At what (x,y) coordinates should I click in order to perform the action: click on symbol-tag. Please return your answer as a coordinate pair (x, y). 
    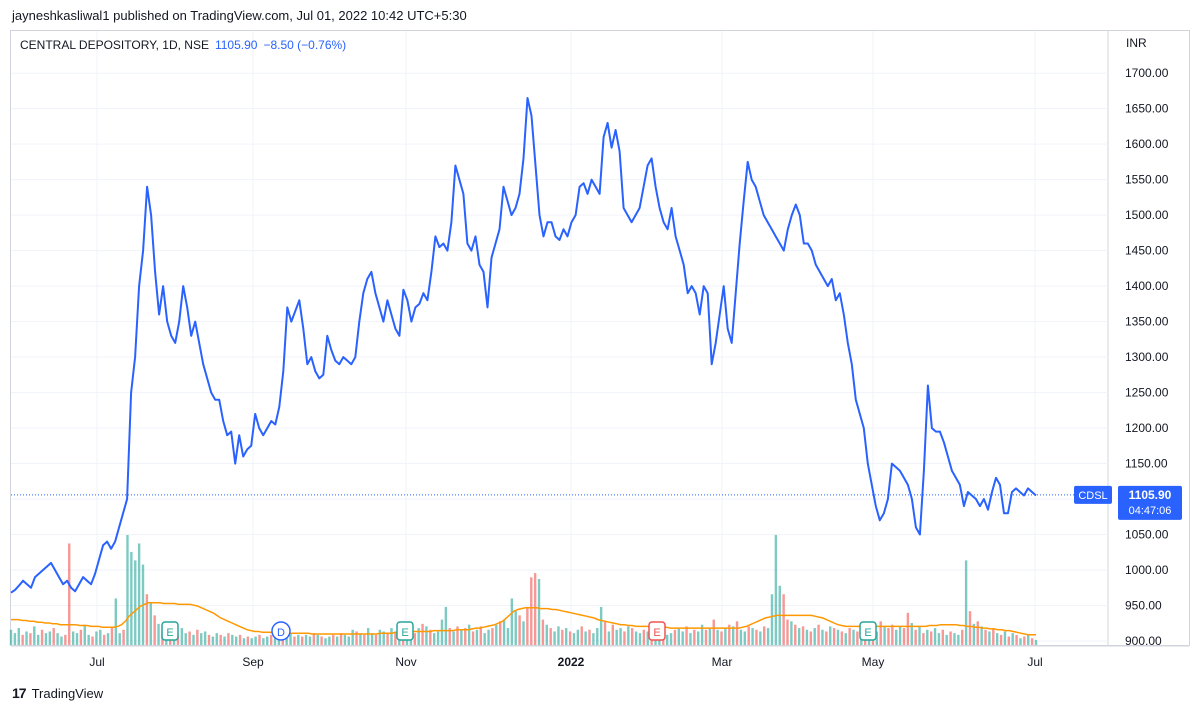
    Looking at the image, I should click on (1093, 494).